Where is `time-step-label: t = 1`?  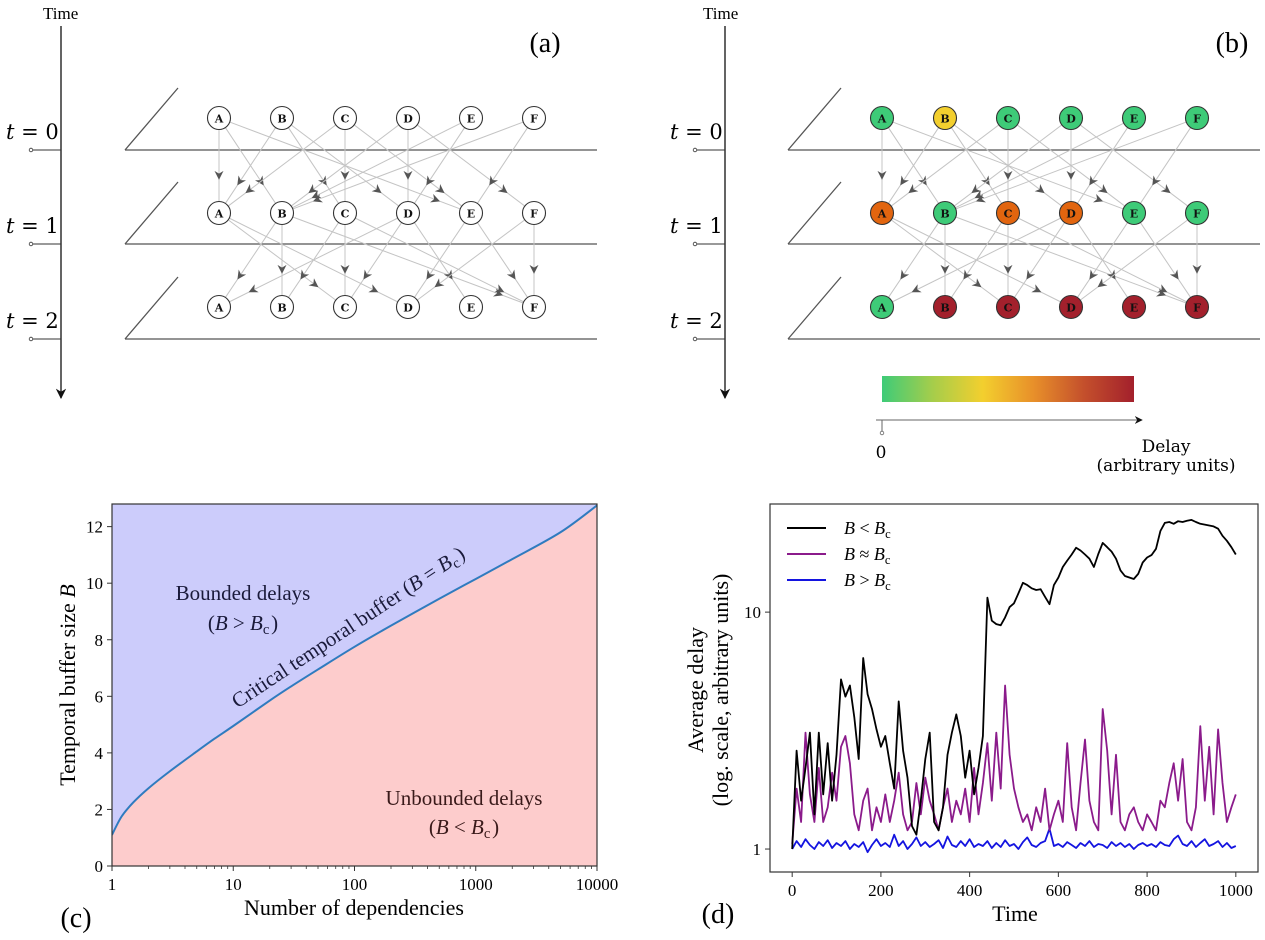
time-step-label: t = 1 is located at coordinates (696, 226).